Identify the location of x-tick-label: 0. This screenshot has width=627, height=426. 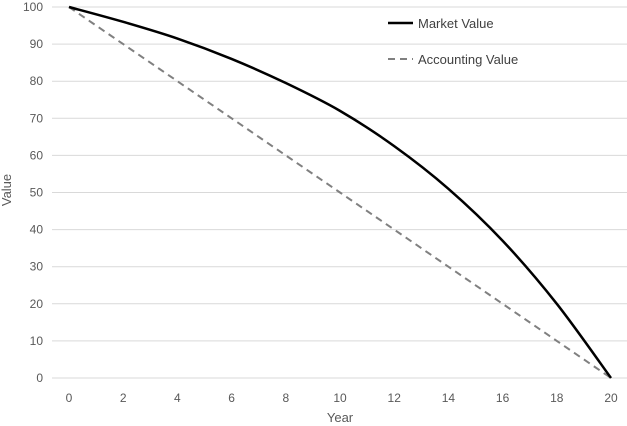
(69, 398).